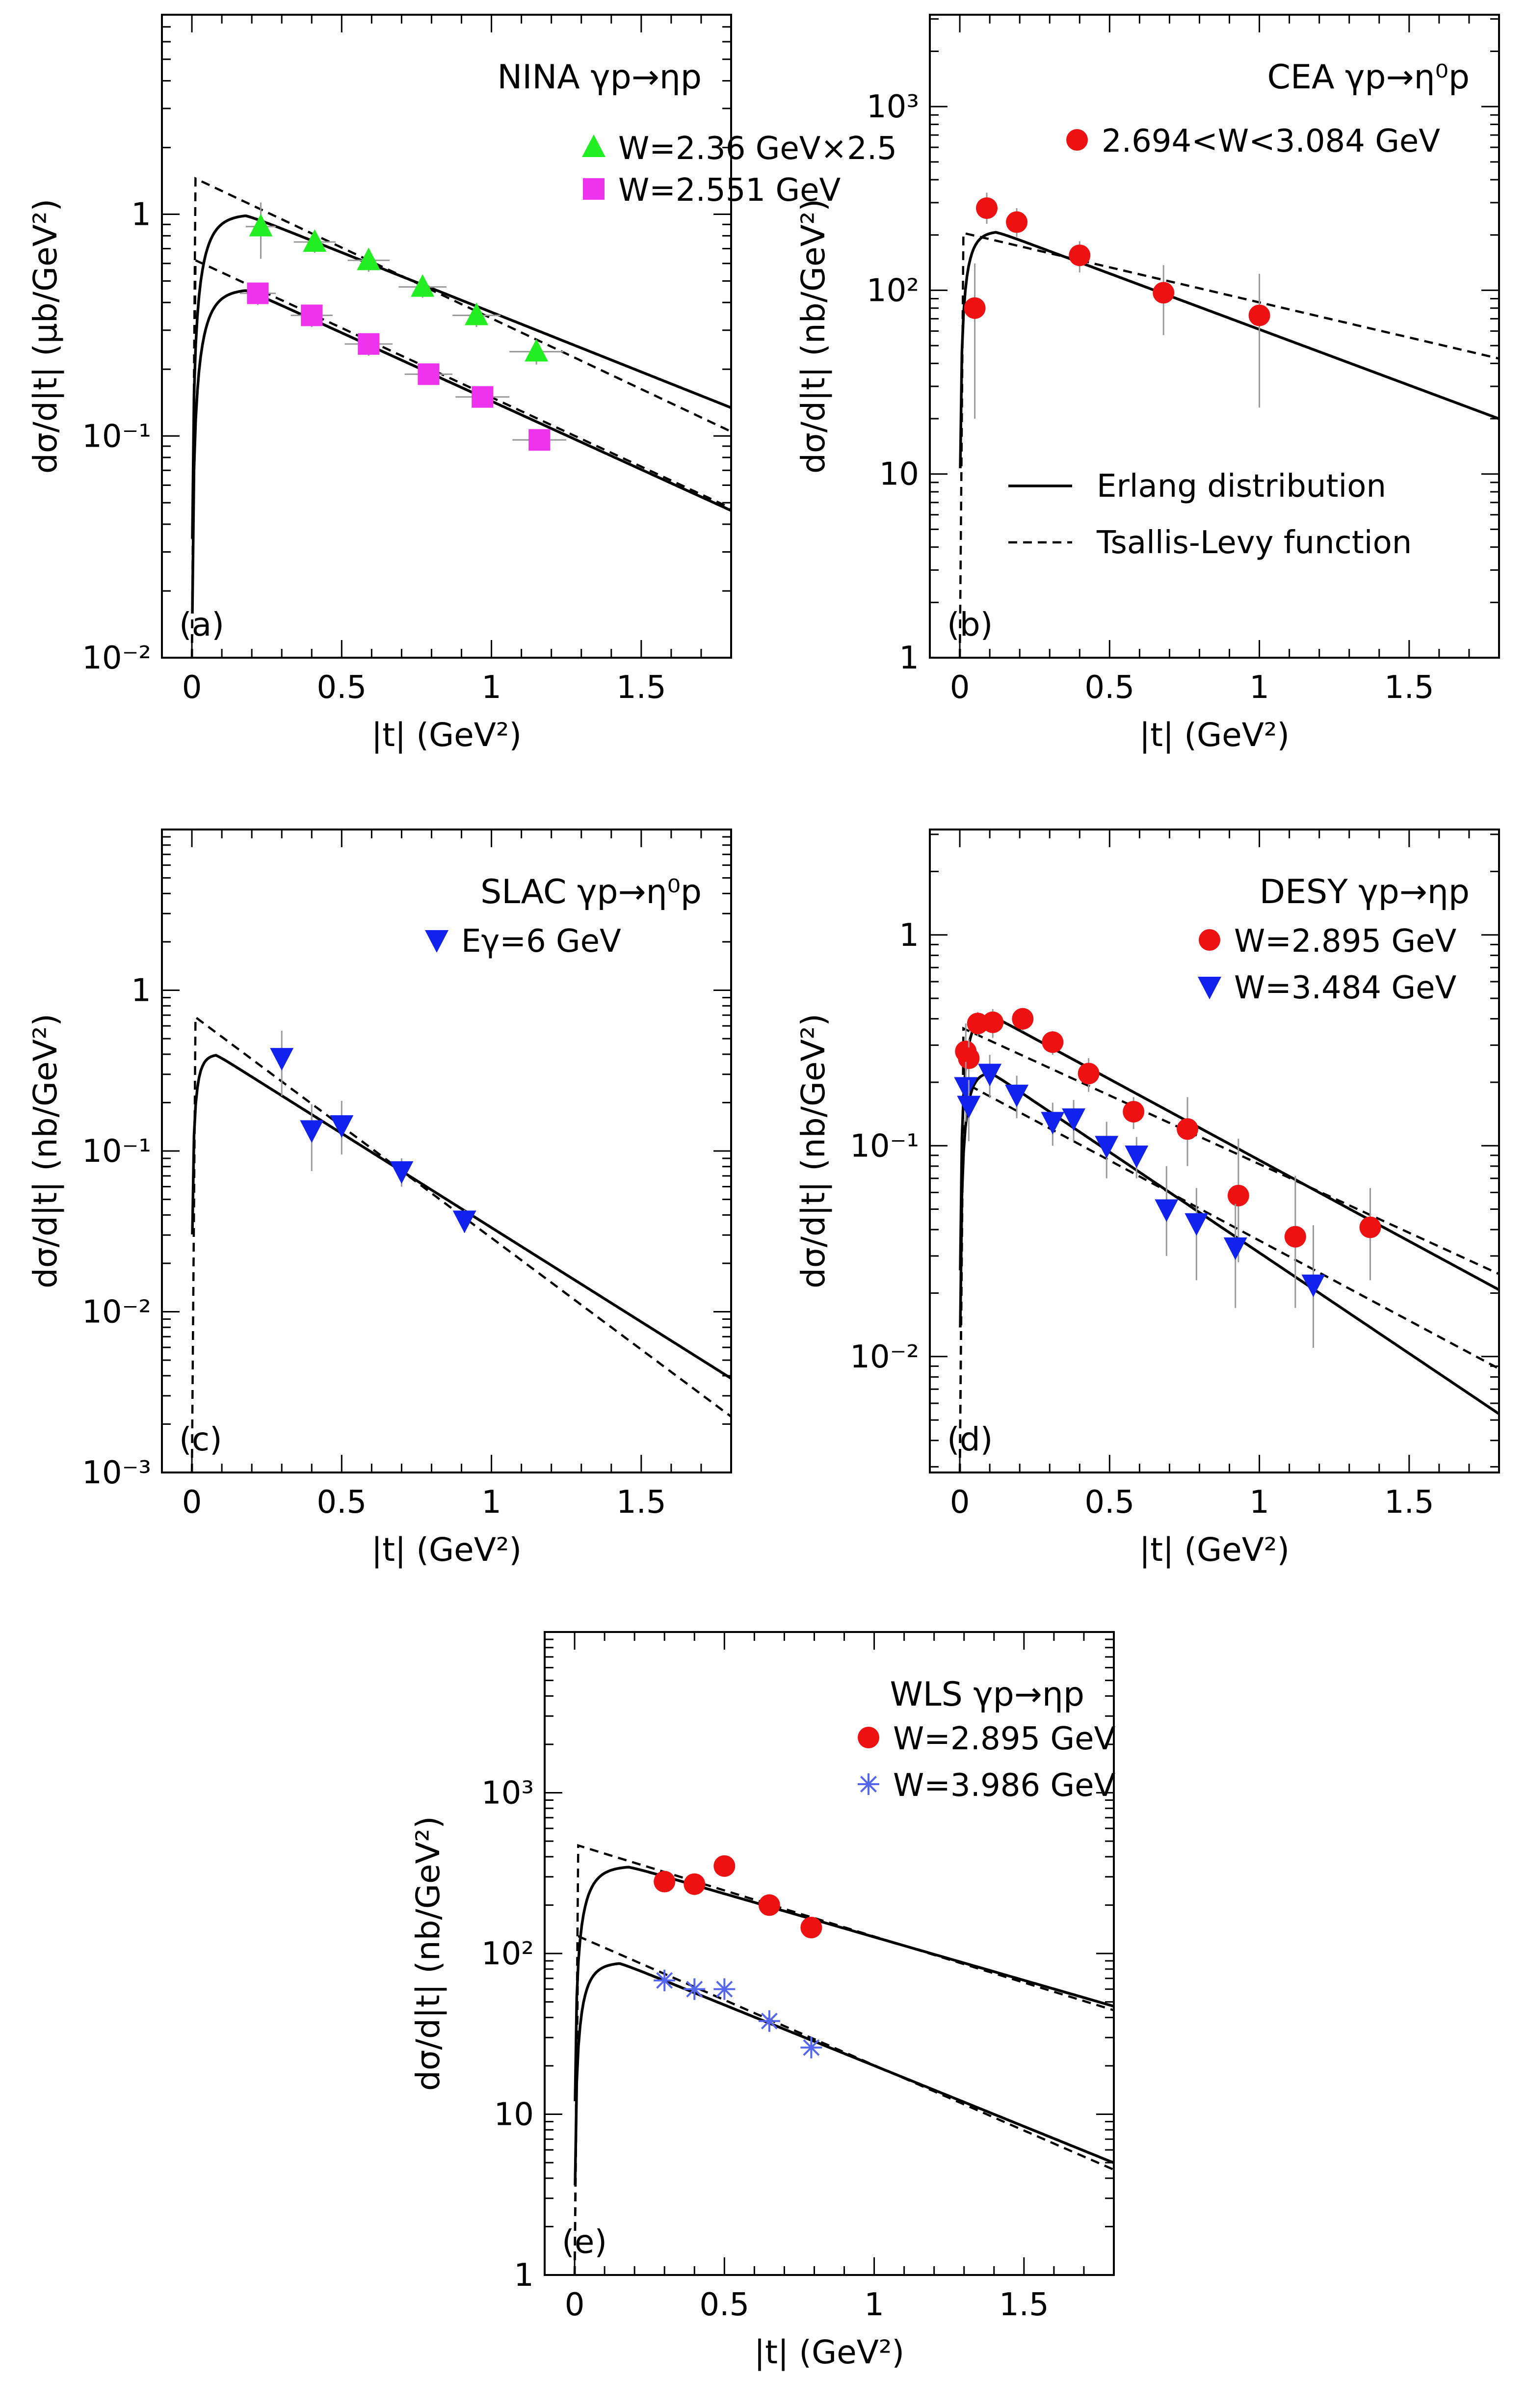 Image resolution: width=1527 pixels, height=2408 pixels. What do you see at coordinates (987, 1694) in the screenshot?
I see `panel-title: WLS γp→ηp` at bounding box center [987, 1694].